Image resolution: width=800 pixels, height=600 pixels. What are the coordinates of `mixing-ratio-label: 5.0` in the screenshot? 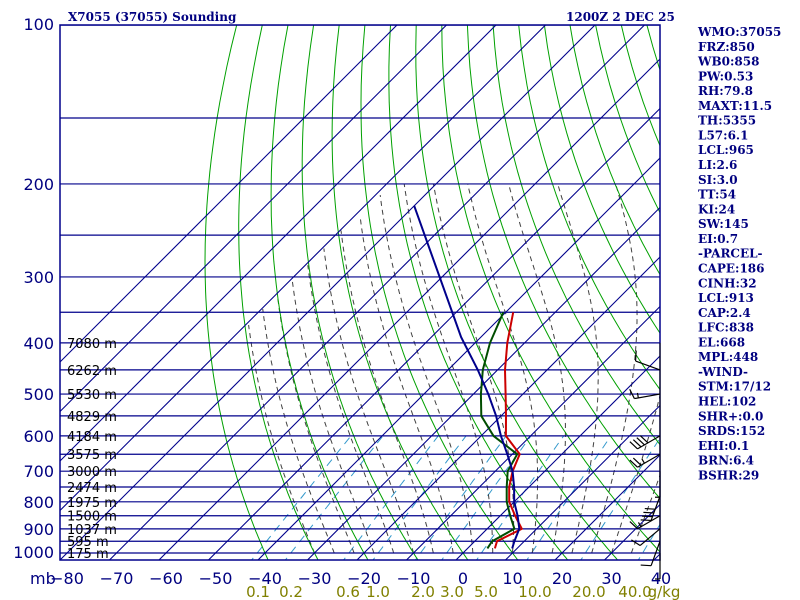 It's located at (486, 591).